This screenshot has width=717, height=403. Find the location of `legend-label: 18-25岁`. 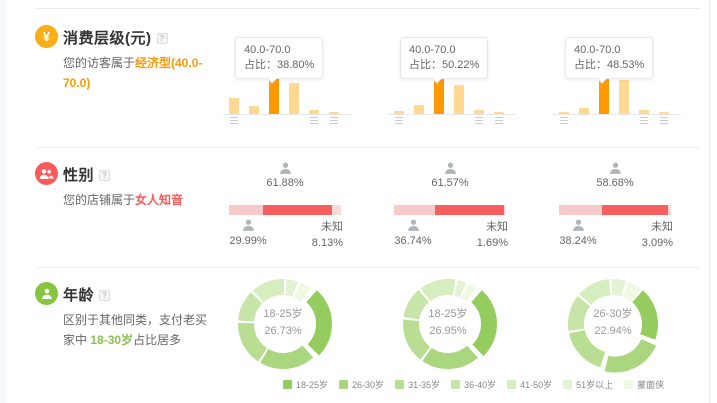

legend-label: 18-25岁 is located at coordinates (312, 385).